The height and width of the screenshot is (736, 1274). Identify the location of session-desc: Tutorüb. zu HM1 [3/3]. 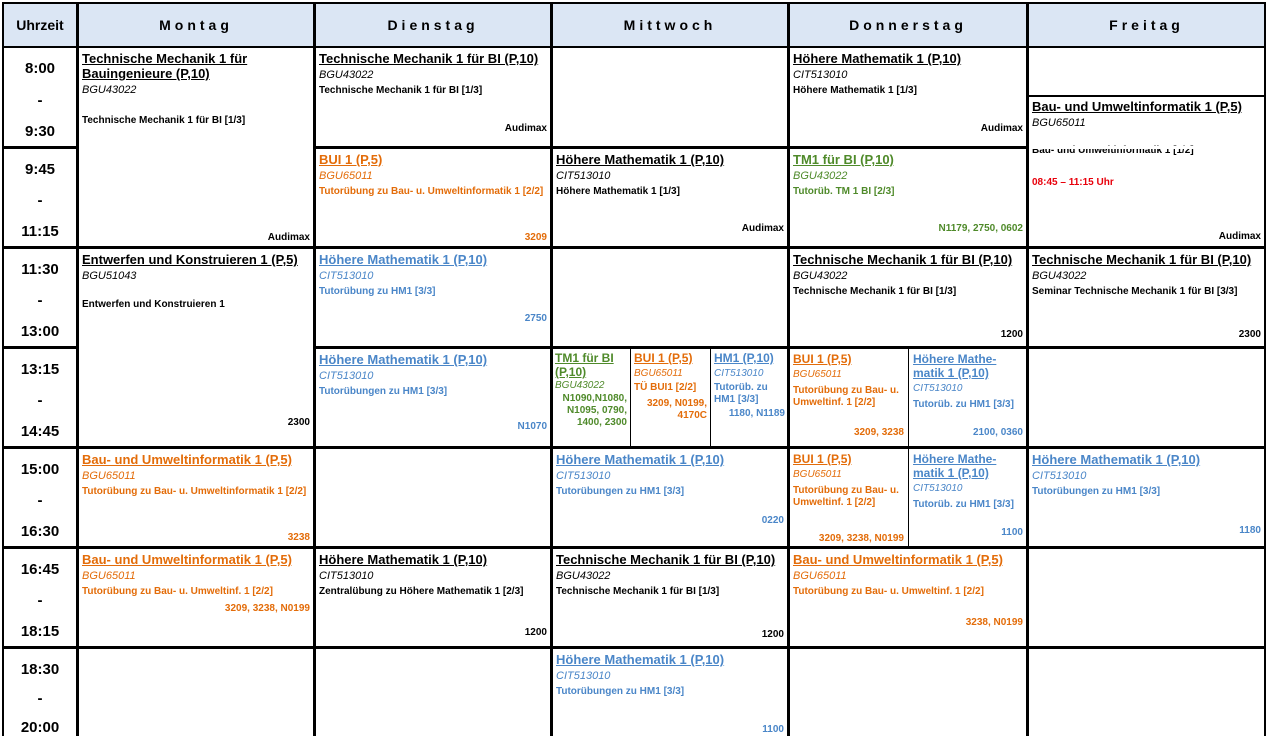
(963, 404).